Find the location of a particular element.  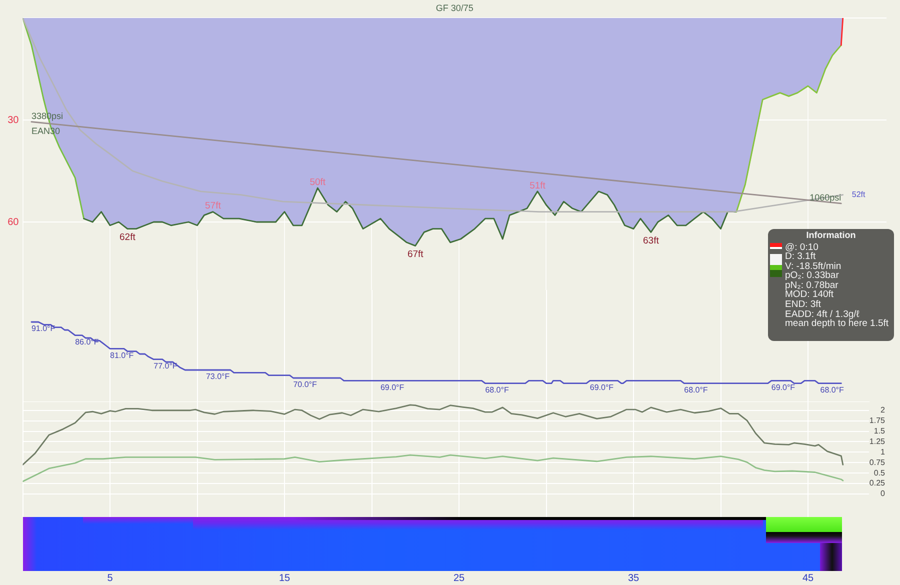

data-label: 57ft is located at coordinates (213, 206).